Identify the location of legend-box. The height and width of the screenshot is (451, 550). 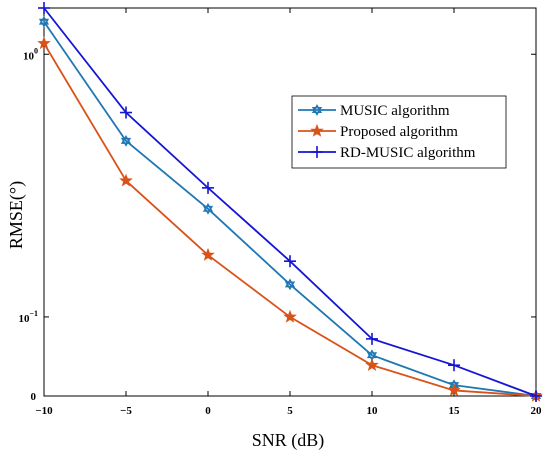
(399, 132).